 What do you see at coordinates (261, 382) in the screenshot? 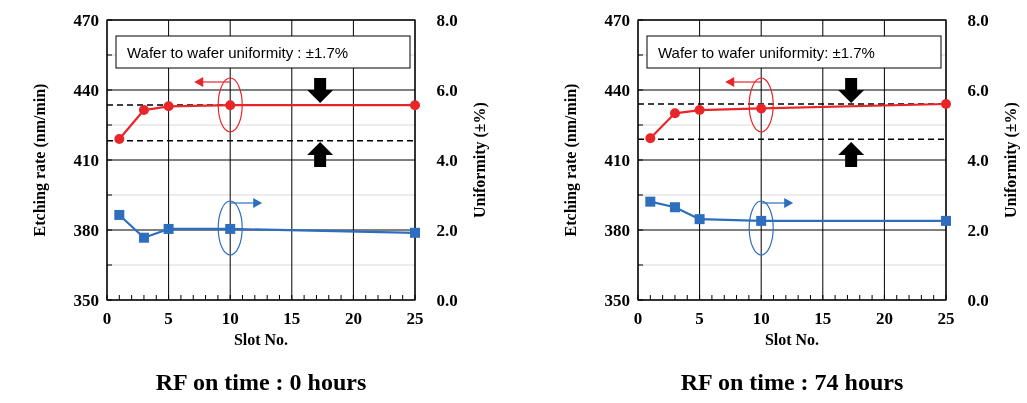
I see `text: RF on time : 0 hours` at bounding box center [261, 382].